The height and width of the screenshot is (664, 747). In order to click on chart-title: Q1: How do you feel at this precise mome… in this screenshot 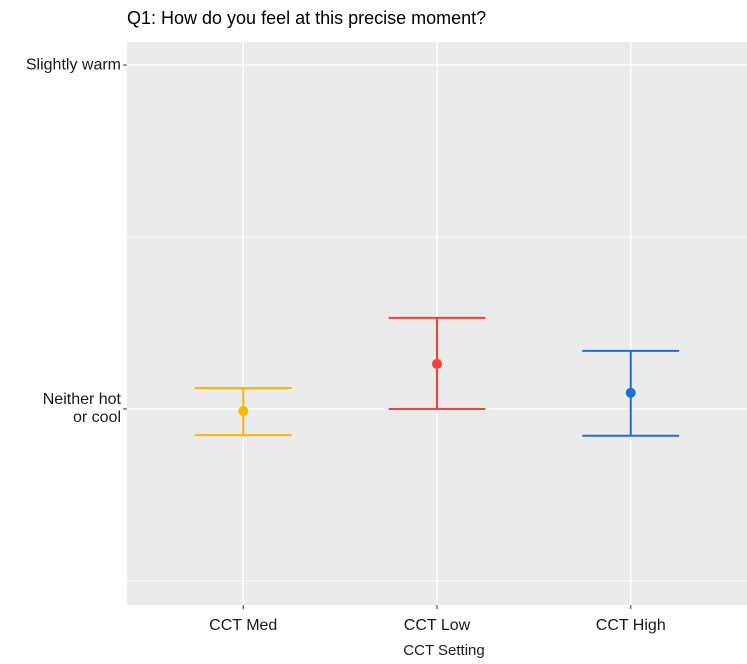, I will do `click(306, 18)`.